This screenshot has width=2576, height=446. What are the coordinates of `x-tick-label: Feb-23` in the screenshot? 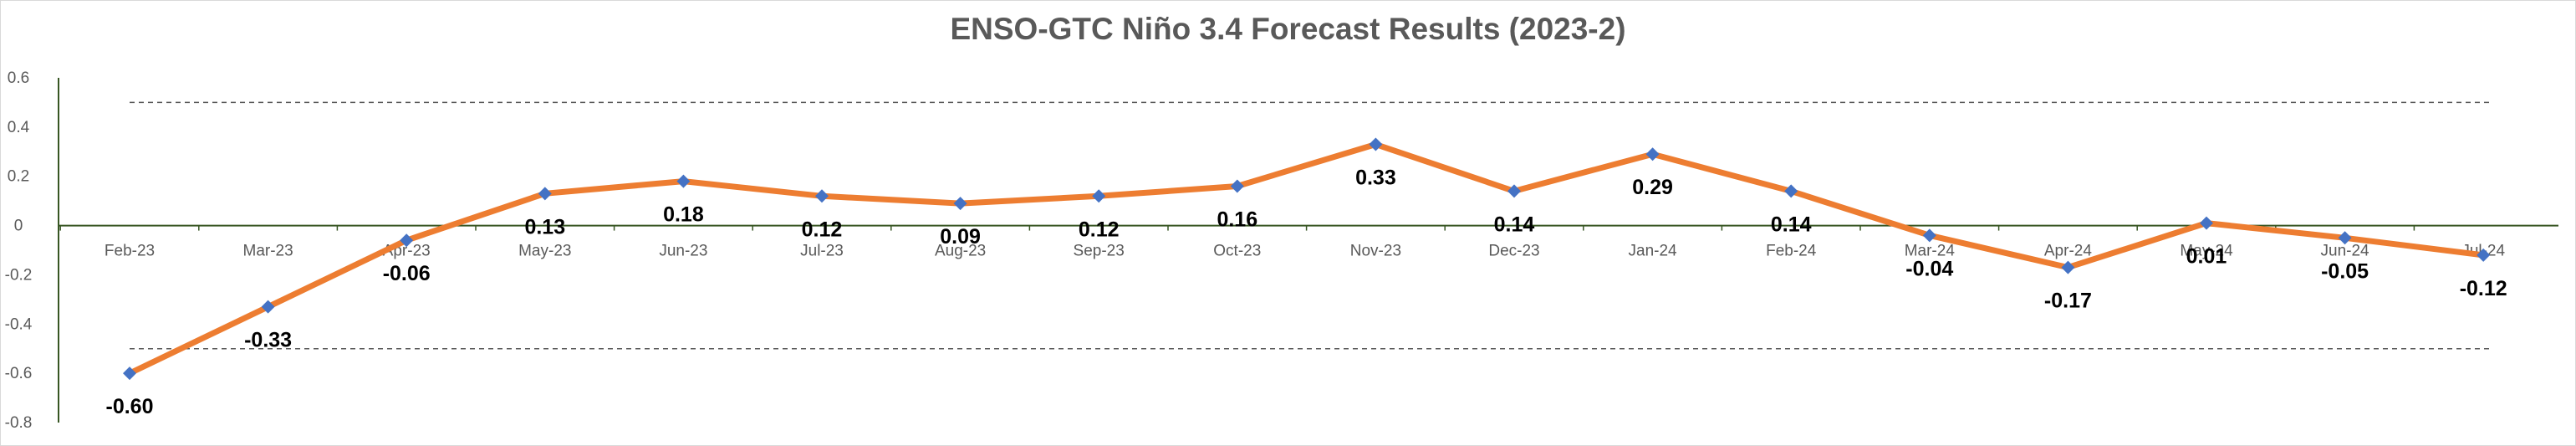 It's located at (130, 251).